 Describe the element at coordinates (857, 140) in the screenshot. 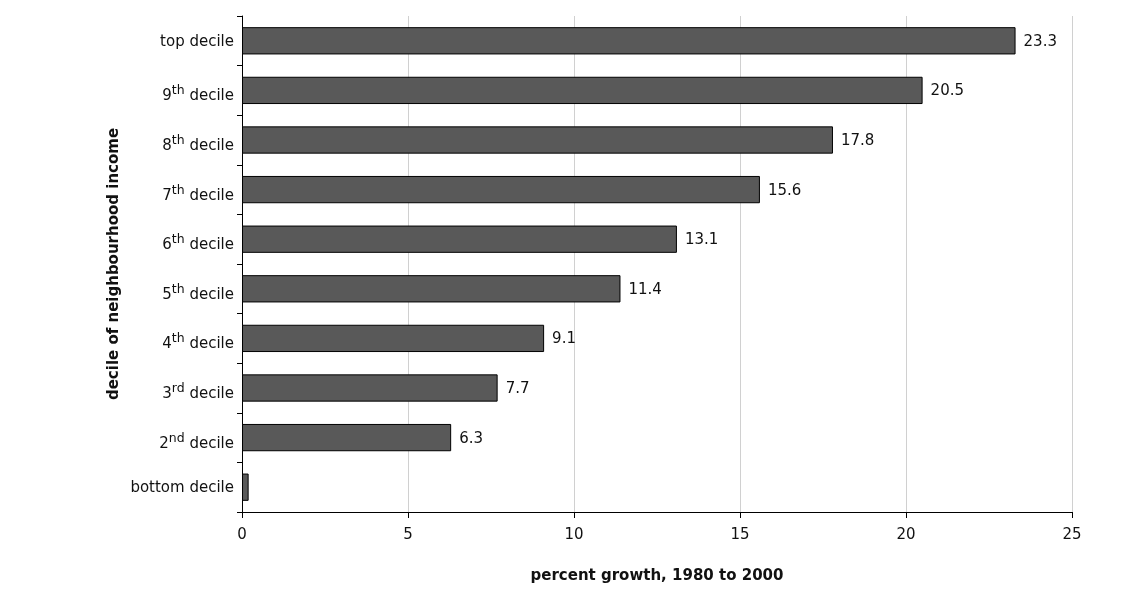

I see `data-label: 17.8` at that location.